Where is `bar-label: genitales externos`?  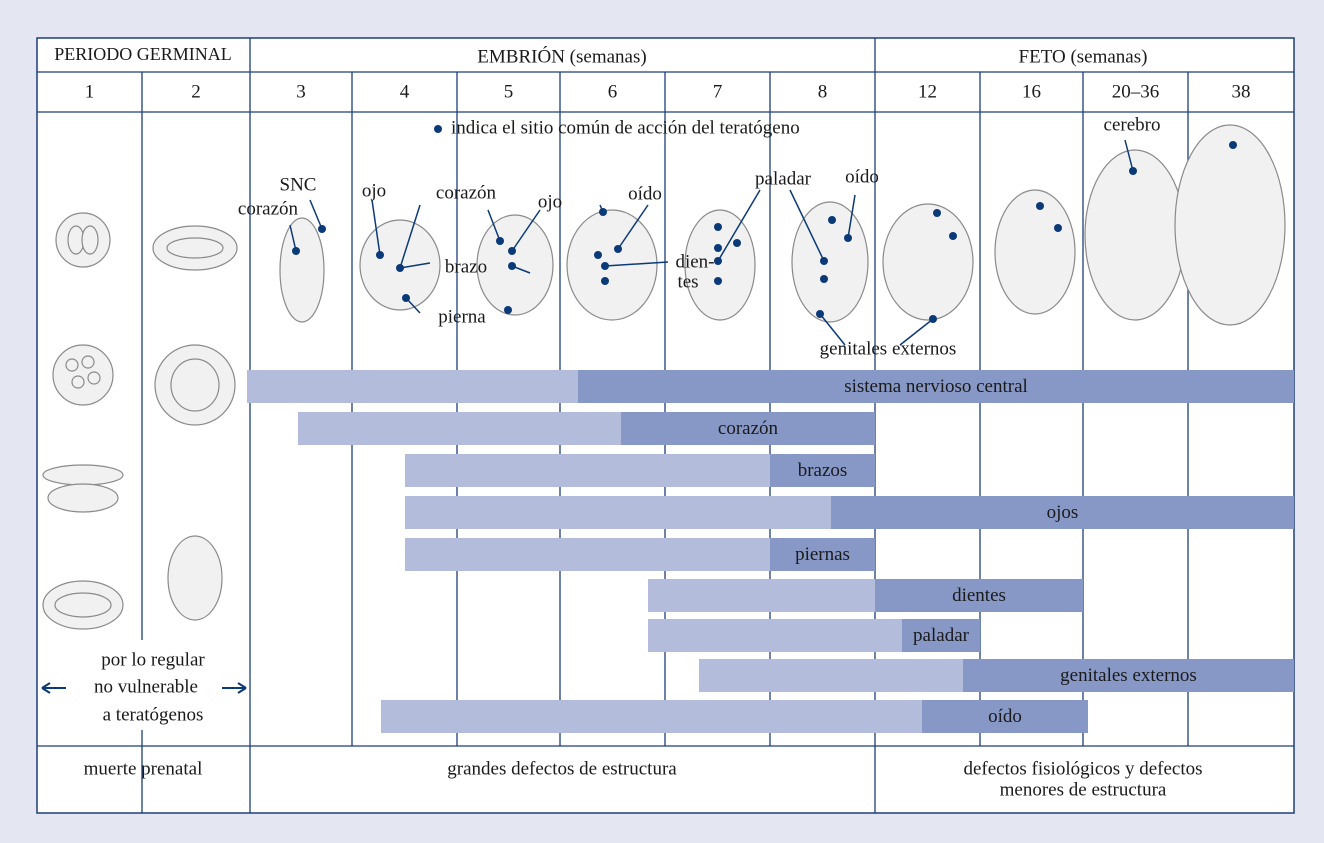 bar-label: genitales externos is located at coordinates (1128, 675).